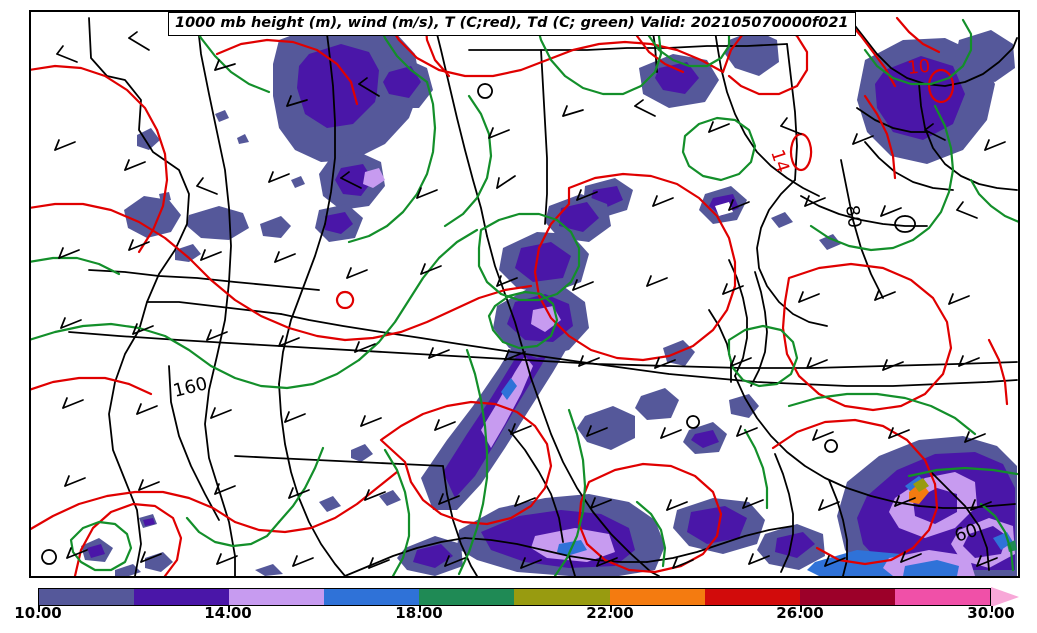 The width and height of the screenshot is (1037, 633). Describe the element at coordinates (610, 613) in the screenshot. I see `colorbar-tick-label: 22.00` at that location.